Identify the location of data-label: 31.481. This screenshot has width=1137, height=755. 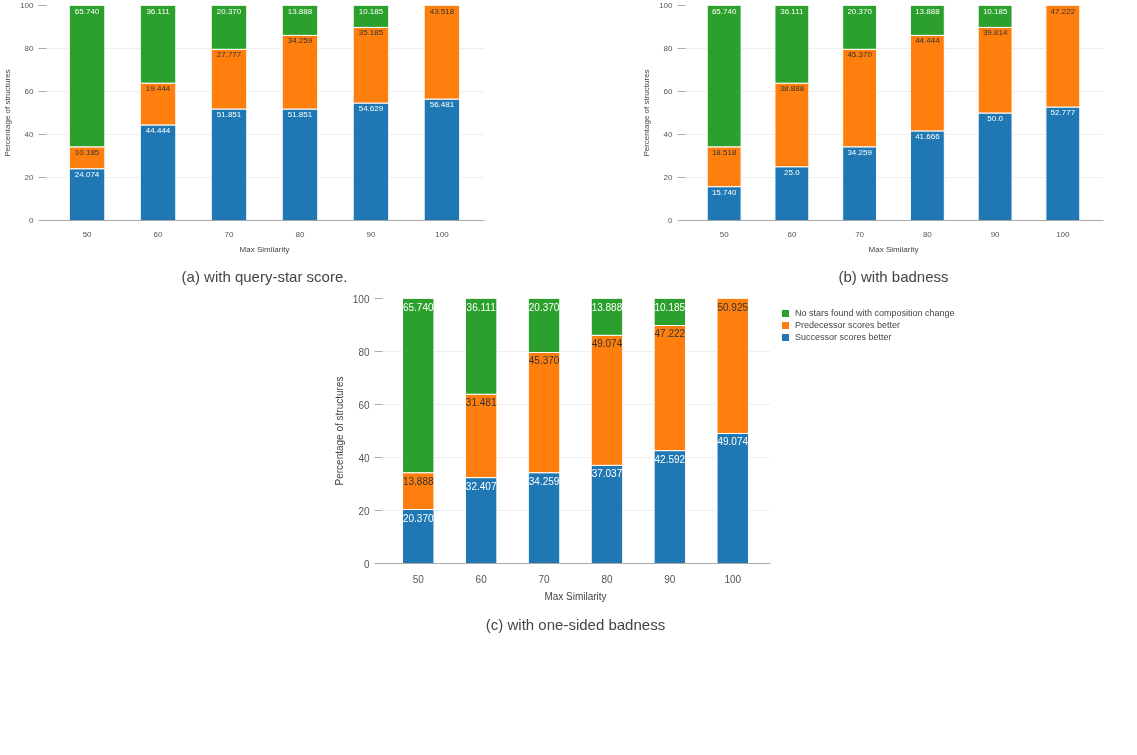
(481, 403).